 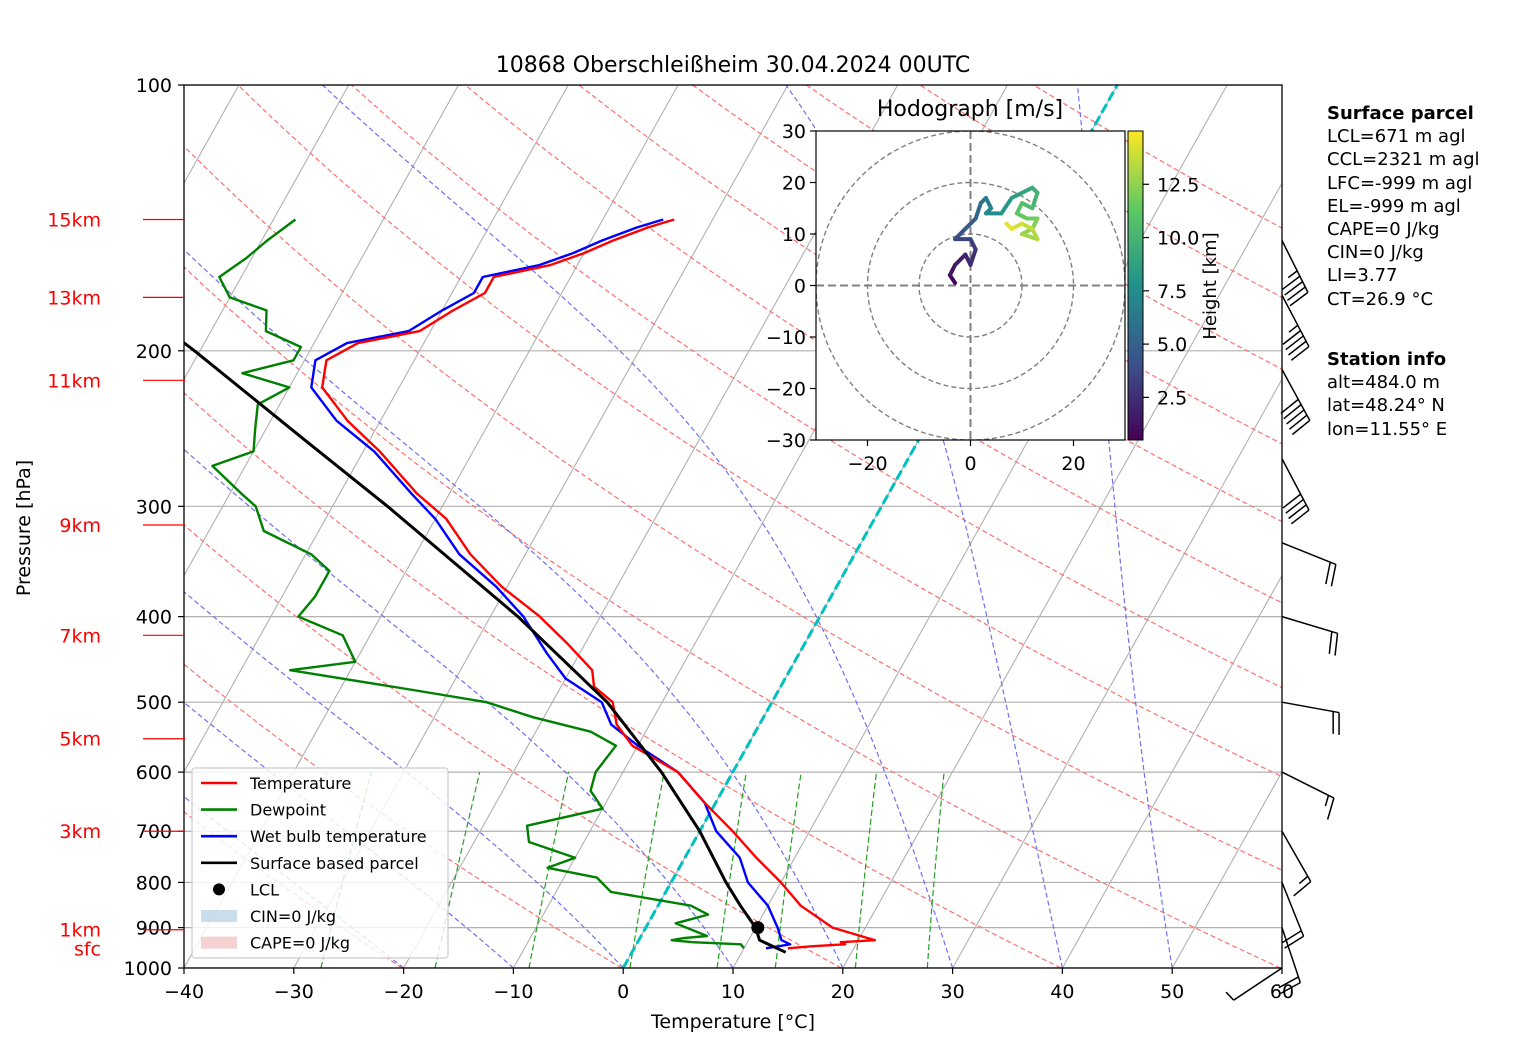 What do you see at coordinates (74, 220) in the screenshot?
I see `height-label: 15km` at bounding box center [74, 220].